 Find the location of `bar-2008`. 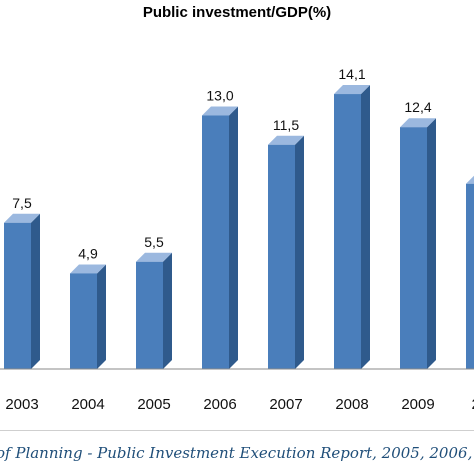

bar-2008 is located at coordinates (352, 227).